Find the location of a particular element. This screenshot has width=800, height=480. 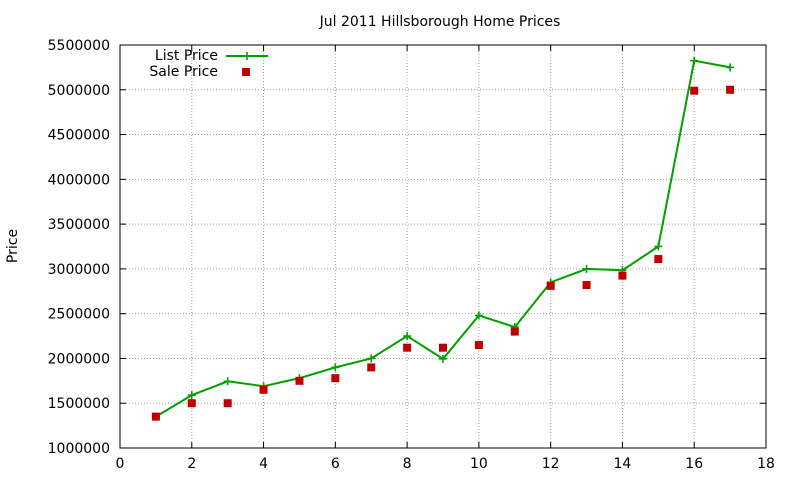

legend-label-sale-price: Sale Price is located at coordinates (183, 72).